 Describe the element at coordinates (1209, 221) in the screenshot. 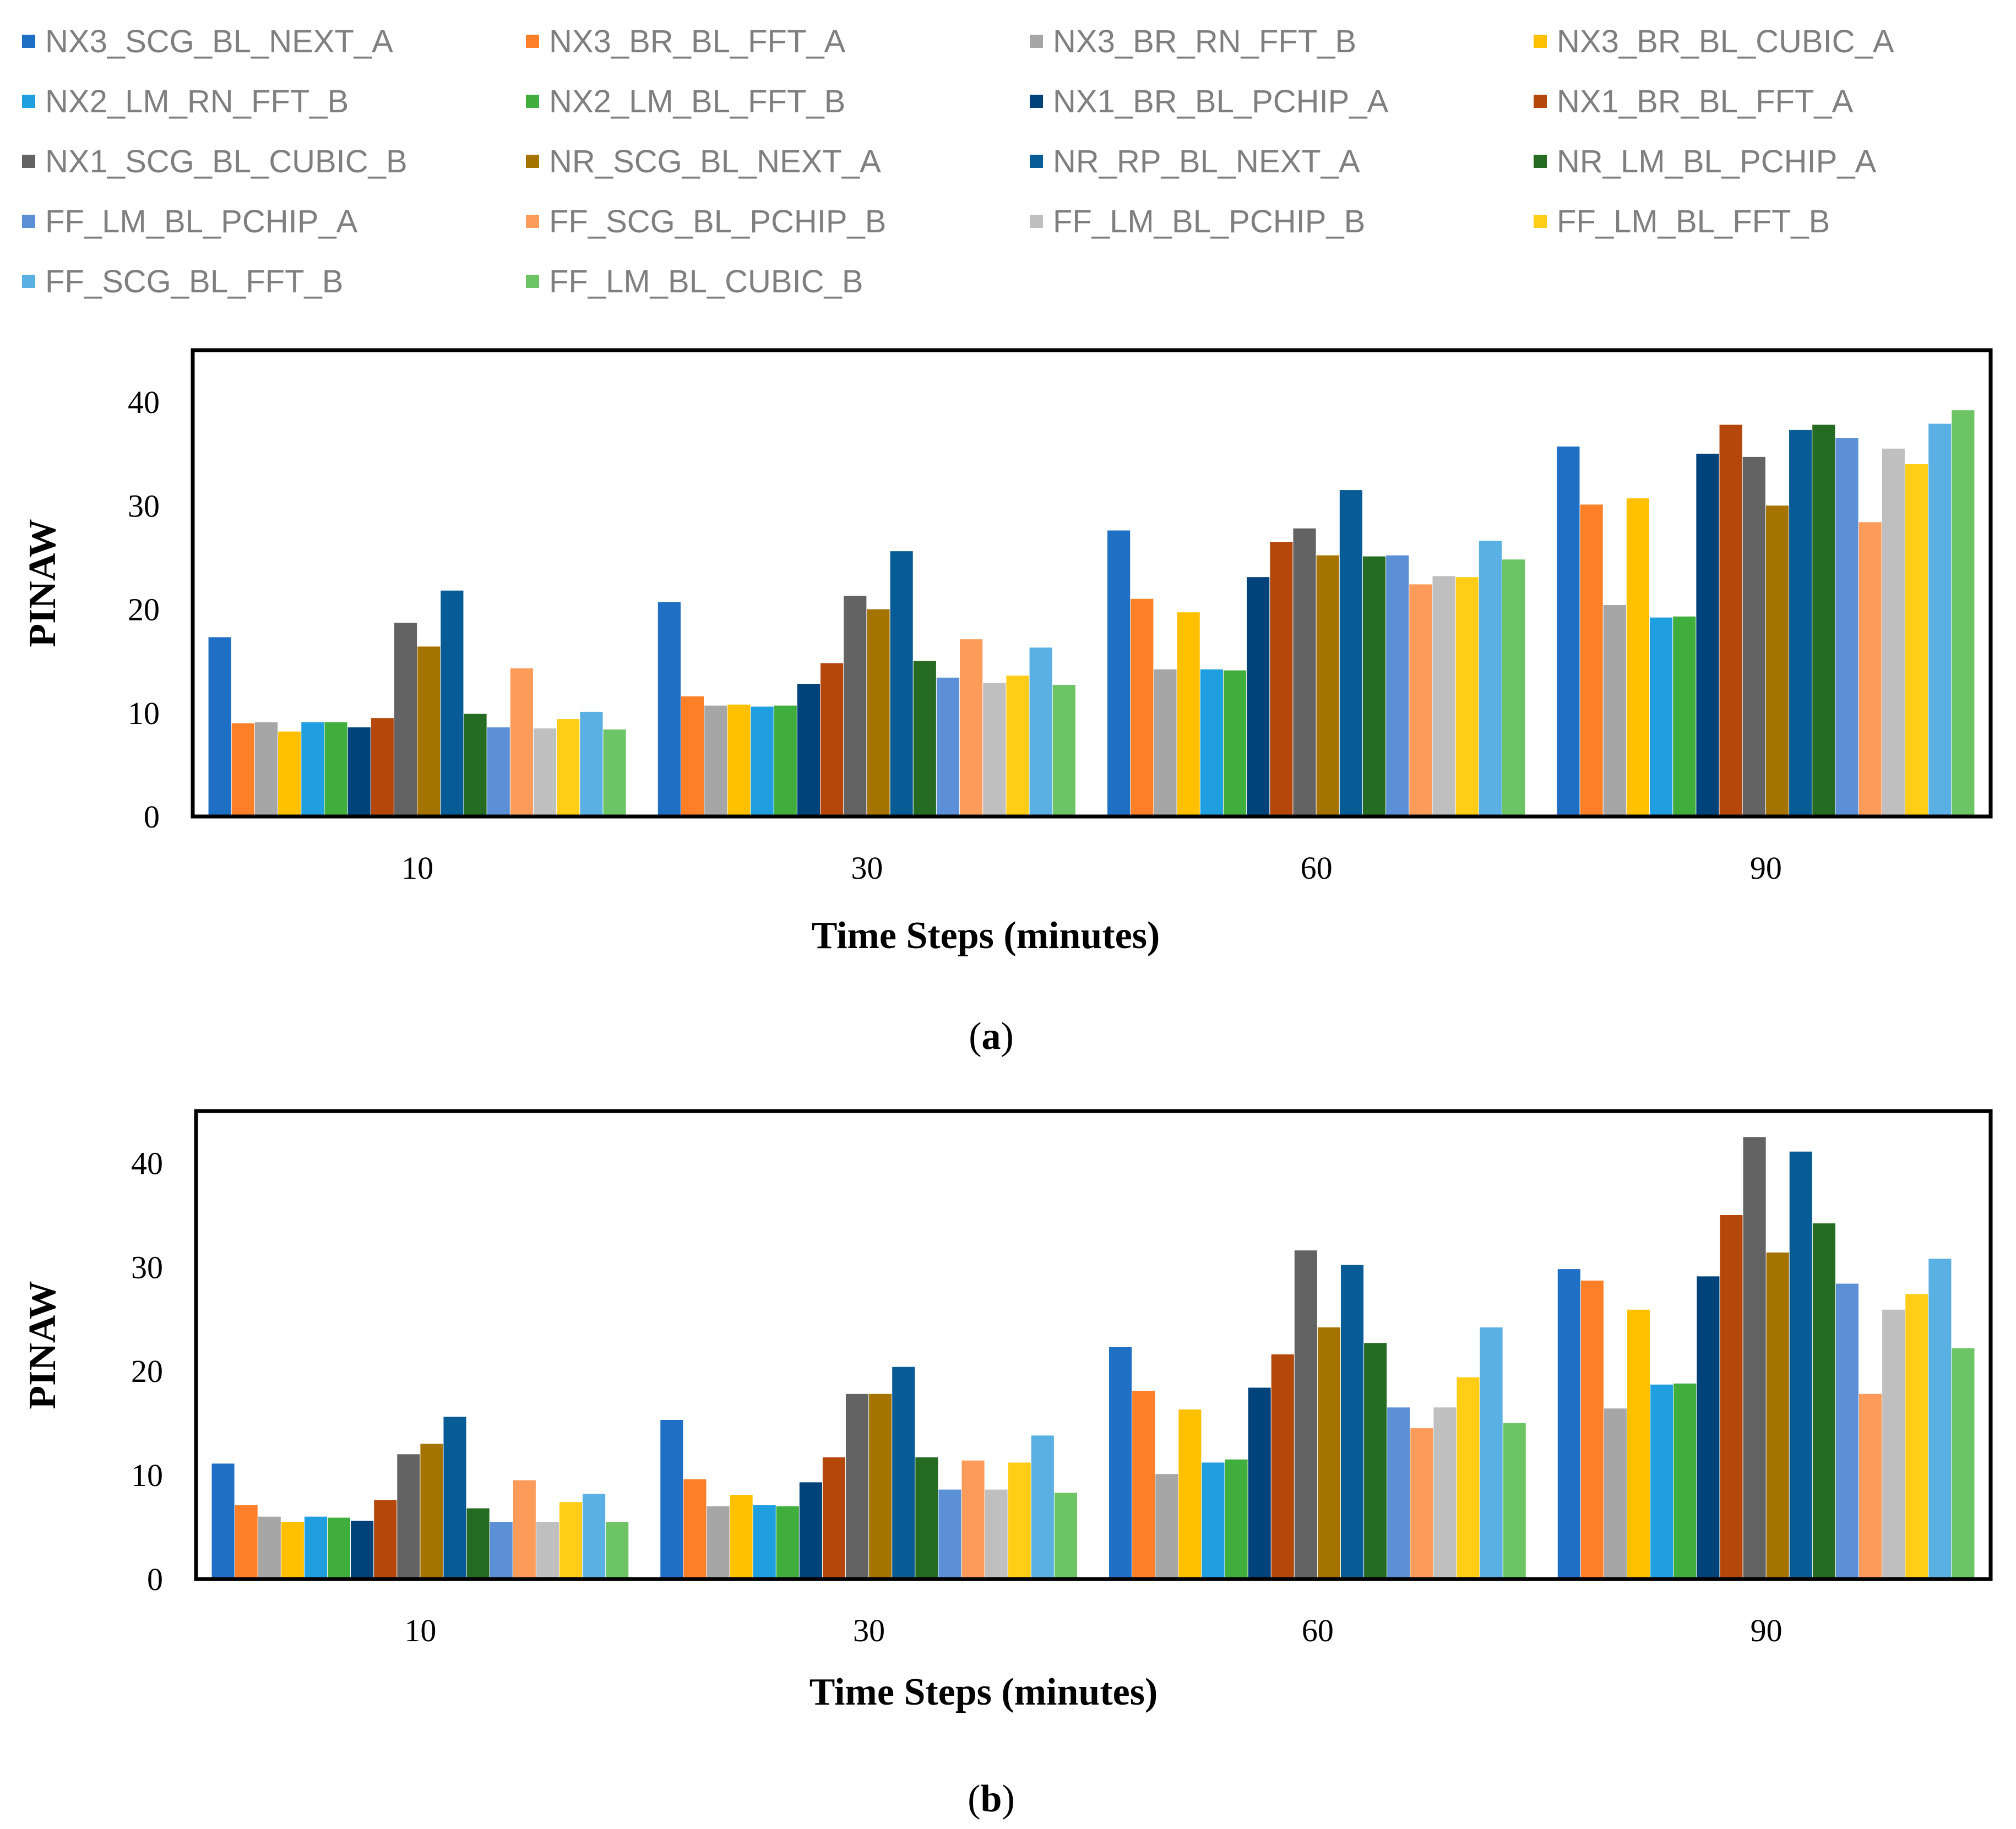

I see `legend-label-ff-lm-bl-pchip-b: FF_LM_BL_PCHIP_B` at that location.